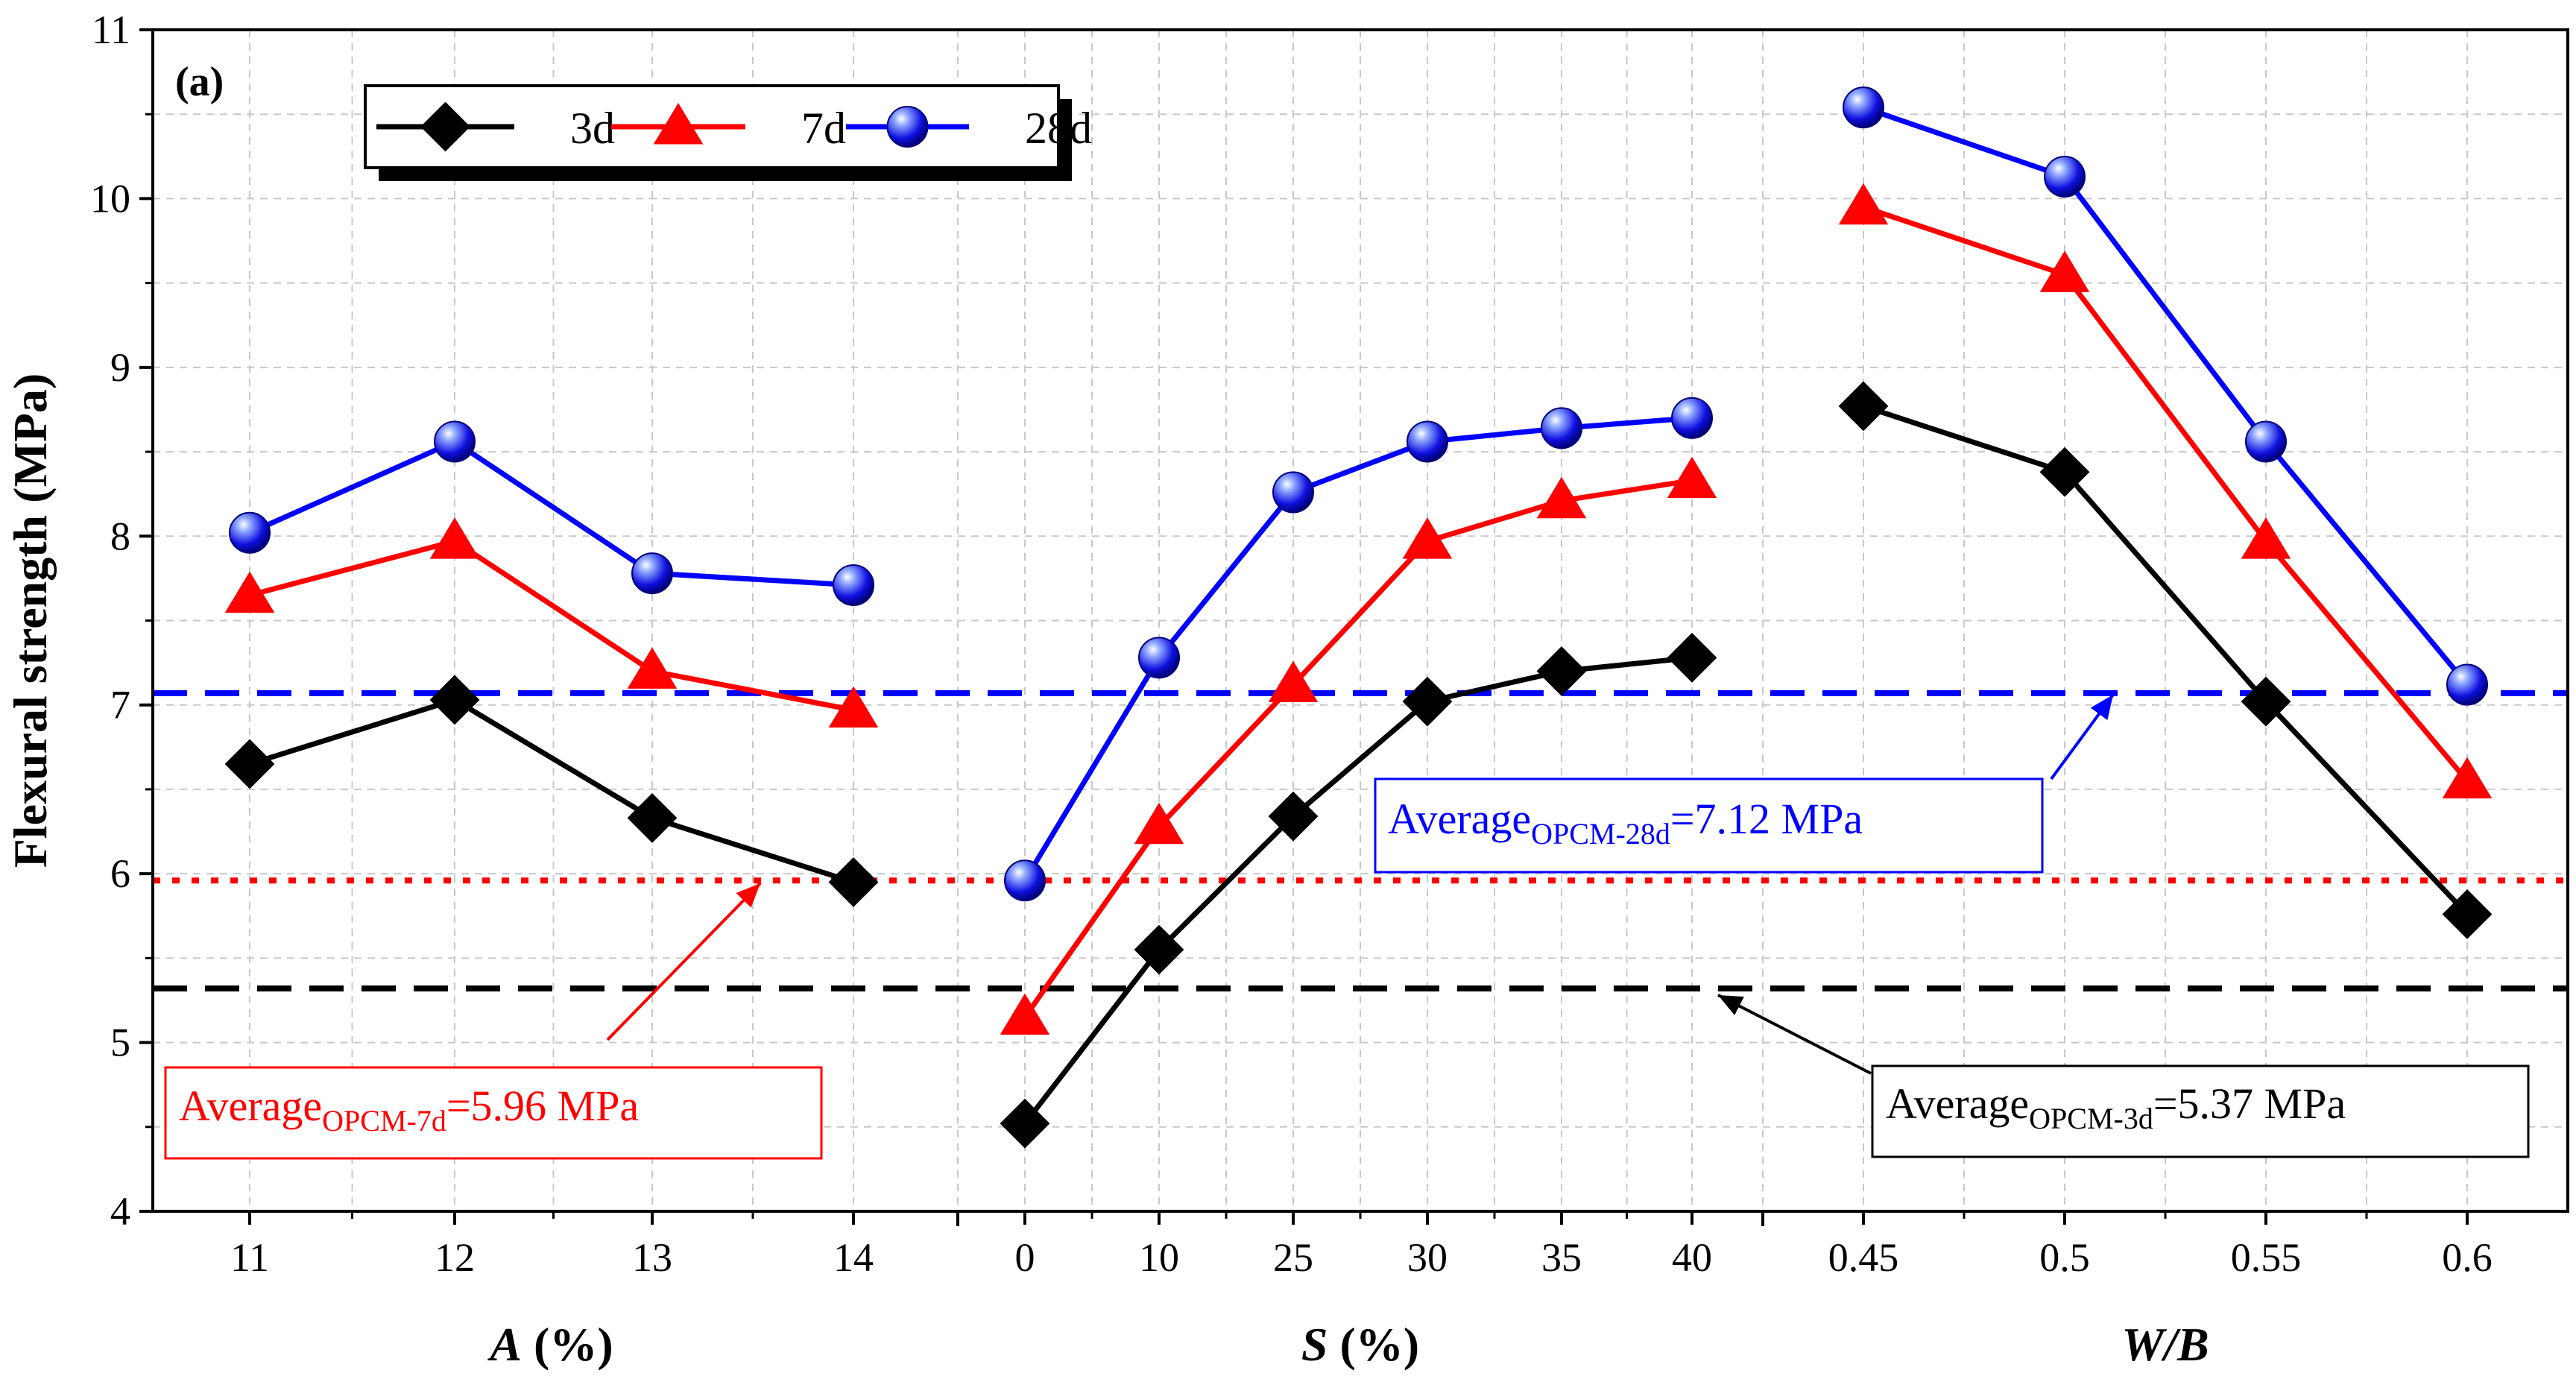 Image resolution: width=2576 pixels, height=1379 pixels. What do you see at coordinates (1562, 1257) in the screenshot?
I see `x-tick-label: 35` at bounding box center [1562, 1257].